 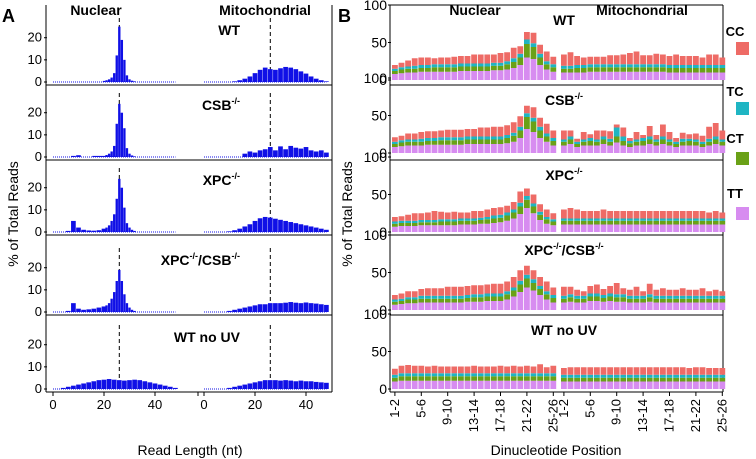 I want to click on bar-wt-mitochondrial-24-25-ct, so click(x=715, y=70).